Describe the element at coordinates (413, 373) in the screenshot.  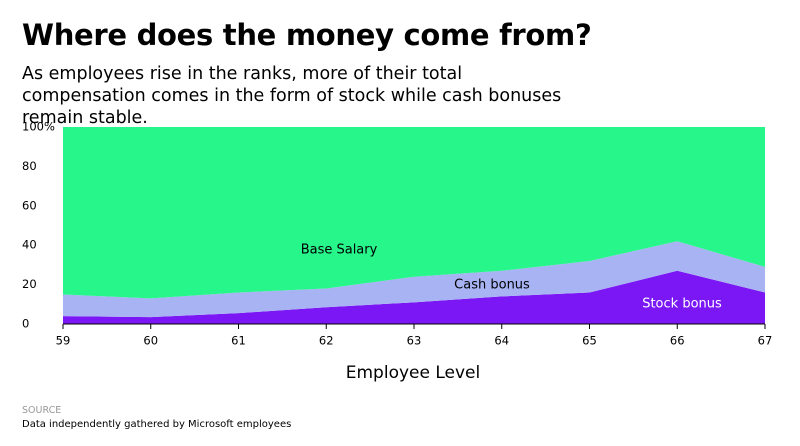
I see `x-axis-label: Employee Level` at that location.